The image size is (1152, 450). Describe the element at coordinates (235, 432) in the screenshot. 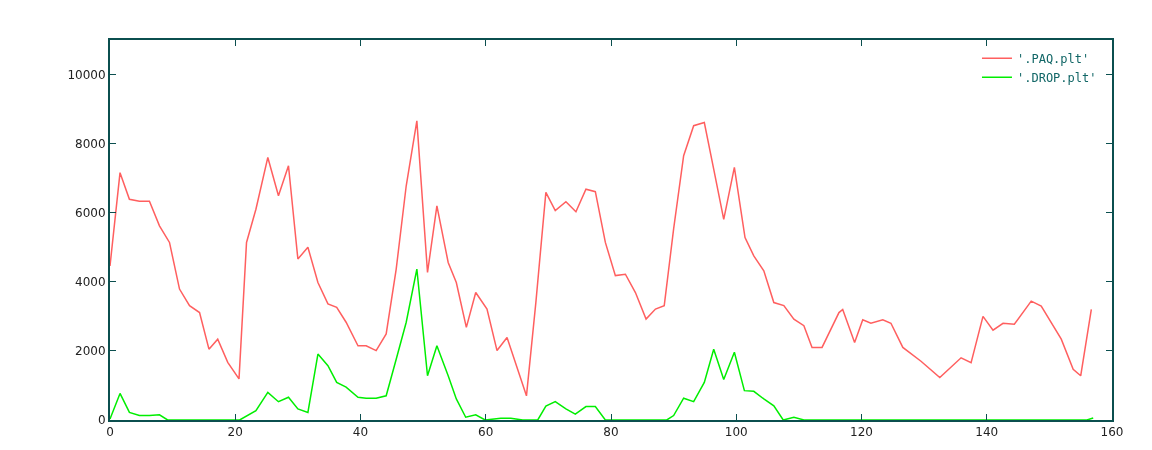

I see `x-tick-label: 20` at that location.